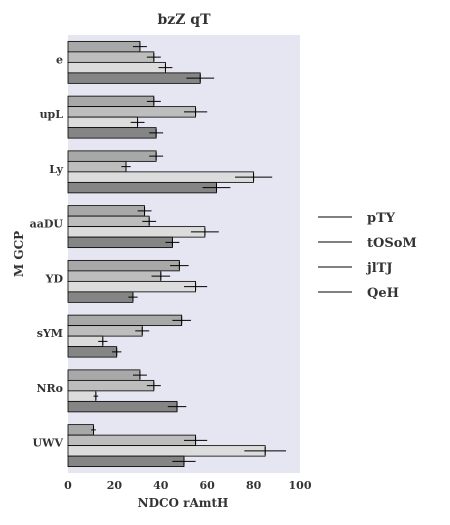  Describe the element at coordinates (131, 440) in the screenshot. I see `bar-tOSoM-UWV` at that location.